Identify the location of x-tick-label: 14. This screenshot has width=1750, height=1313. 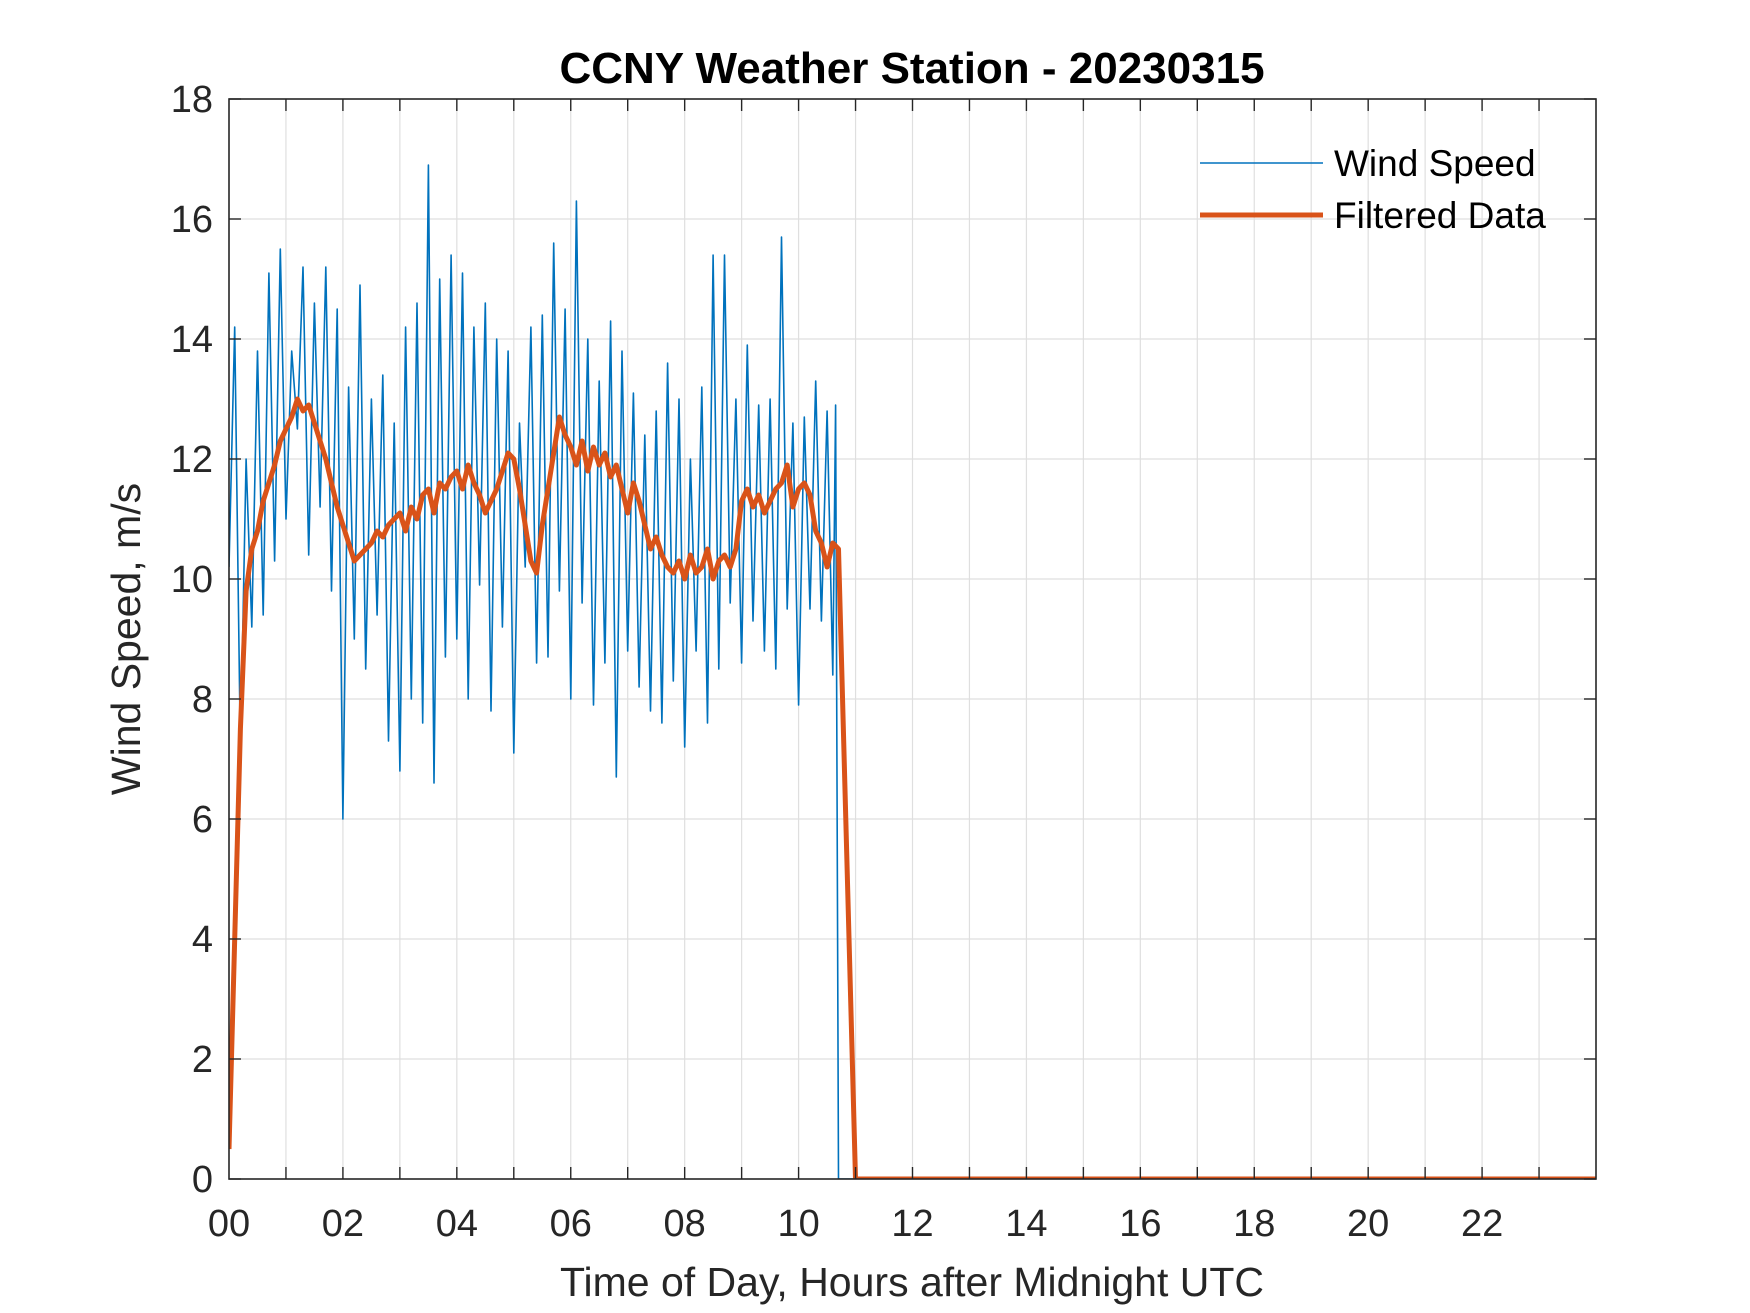
(1026, 1224).